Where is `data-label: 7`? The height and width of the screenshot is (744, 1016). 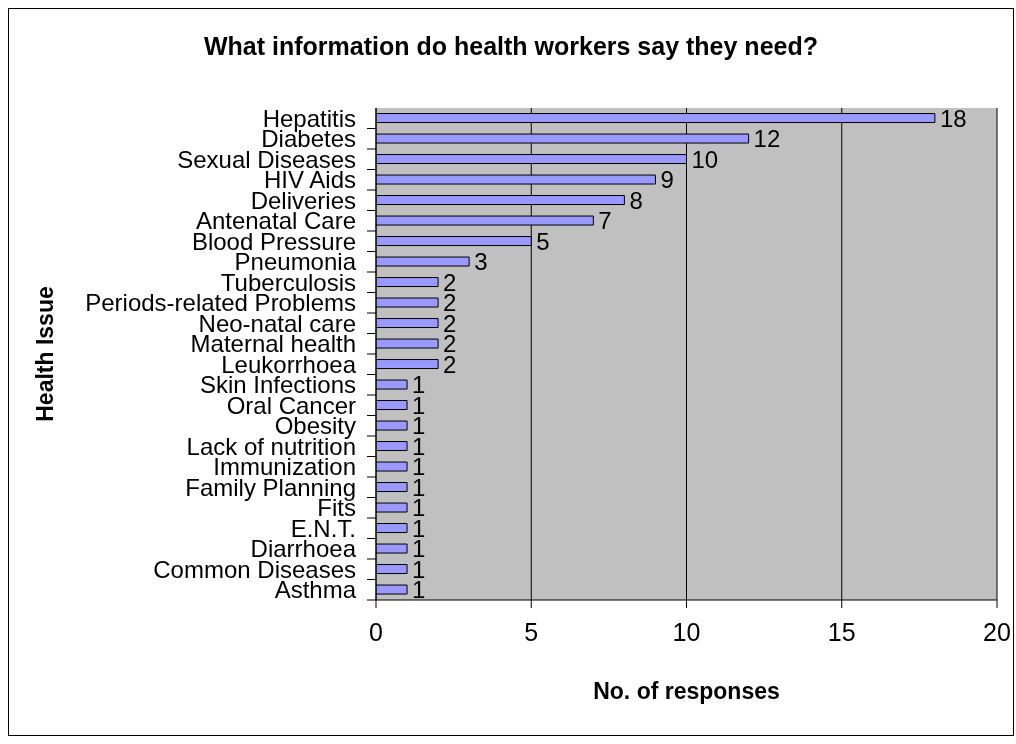
data-label: 7 is located at coordinates (605, 221).